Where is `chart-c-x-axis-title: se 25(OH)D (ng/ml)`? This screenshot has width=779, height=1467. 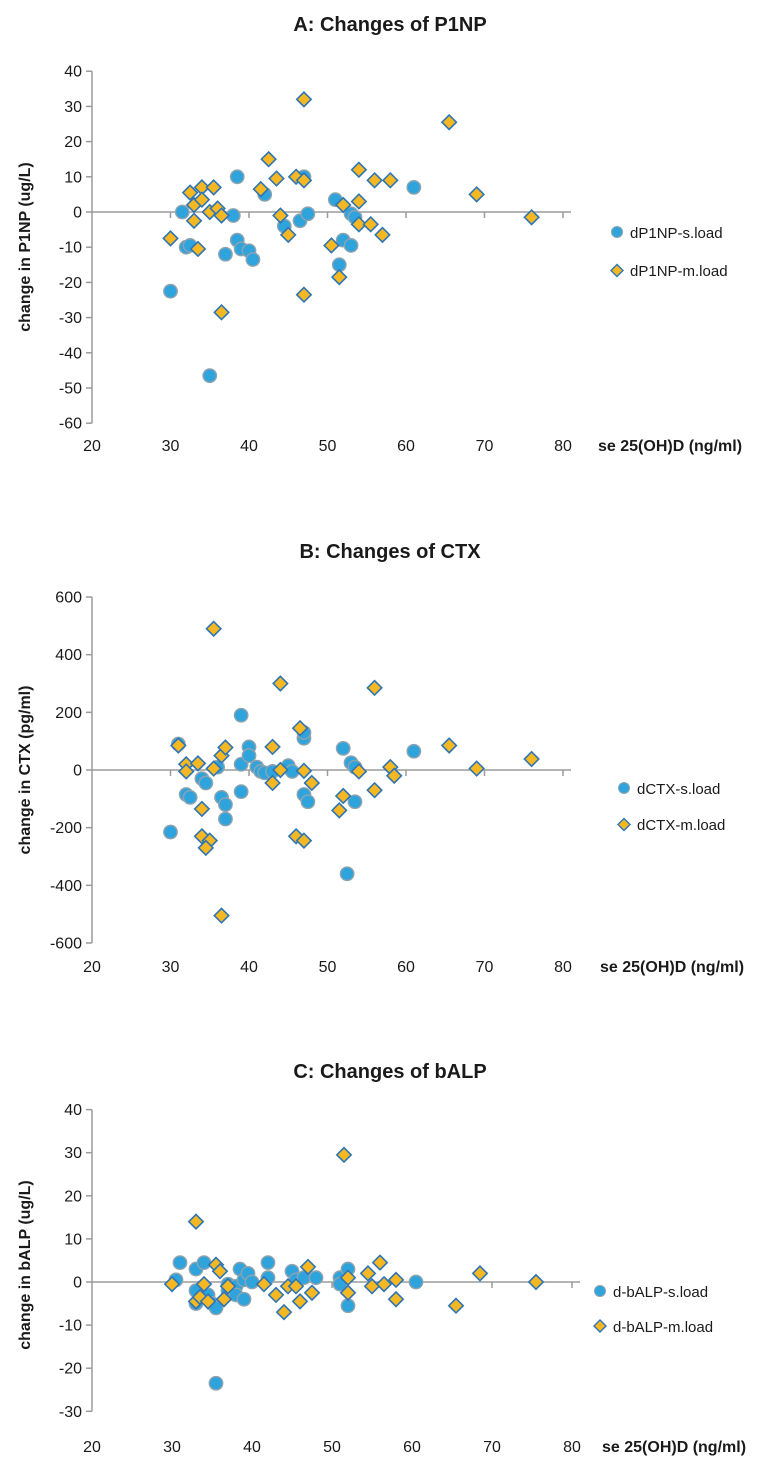 chart-c-x-axis-title: se 25(OH)D (ng/ml) is located at coordinates (674, 1447).